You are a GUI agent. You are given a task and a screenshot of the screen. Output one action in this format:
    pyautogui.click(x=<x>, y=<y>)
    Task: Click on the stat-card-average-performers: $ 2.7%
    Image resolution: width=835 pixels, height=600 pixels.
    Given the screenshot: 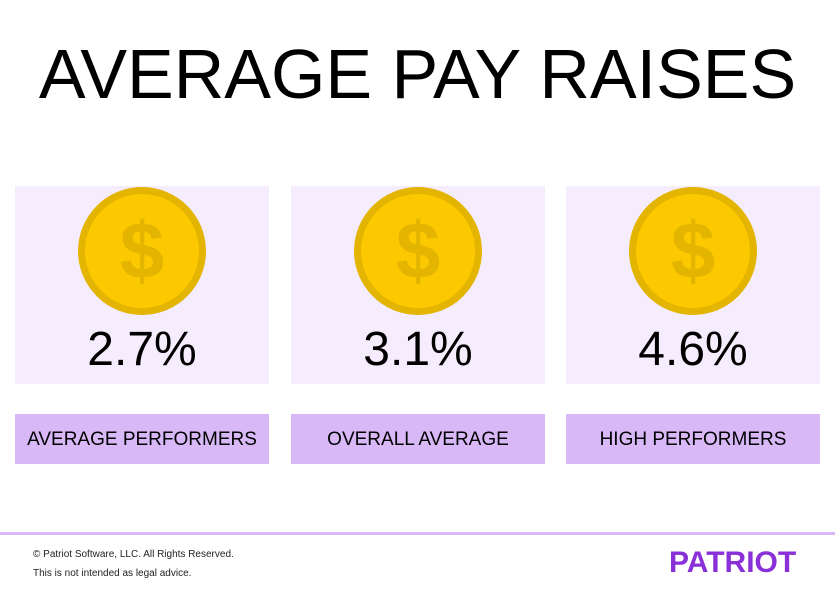 What is the action you would take?
    pyautogui.click(x=142, y=285)
    